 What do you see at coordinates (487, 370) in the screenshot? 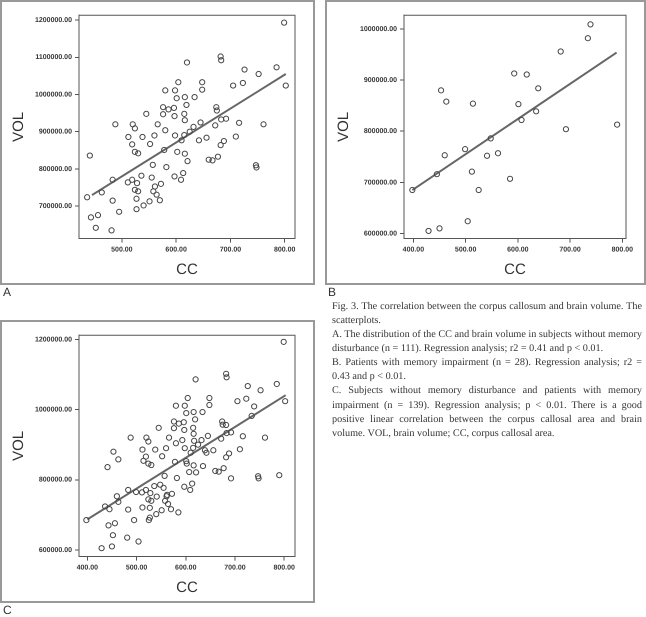
I see `text: B. Patients with memory impairment (n = 28). Regression analysis; r2 = 0.43 and p < 0.01.` at bounding box center [487, 370].